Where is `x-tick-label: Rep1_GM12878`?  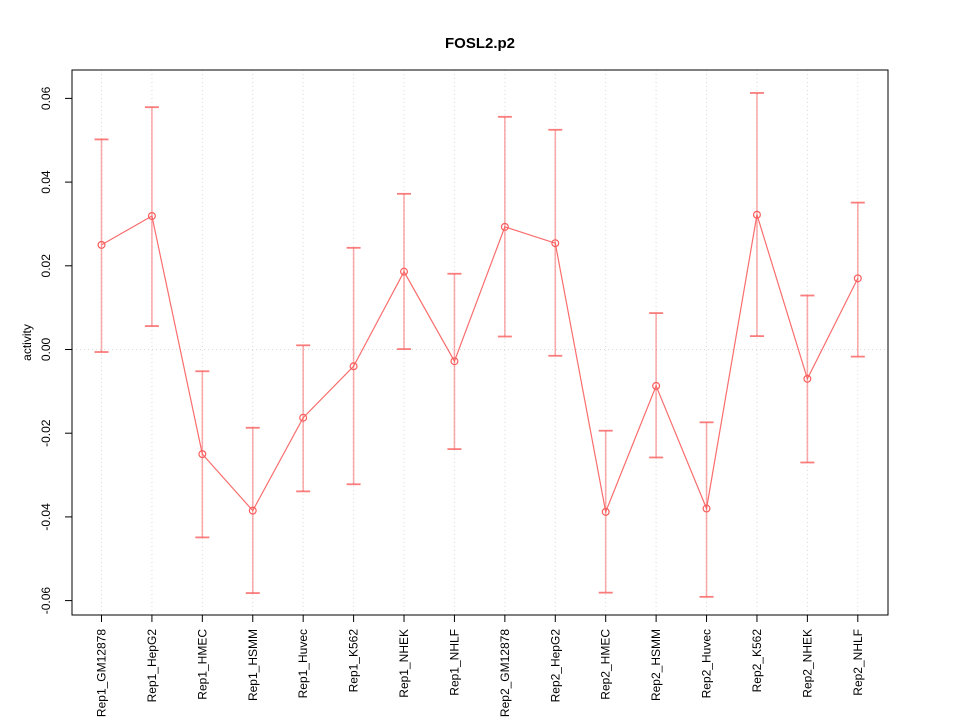
x-tick-label: Rep1_GM12878 is located at coordinates (102, 673).